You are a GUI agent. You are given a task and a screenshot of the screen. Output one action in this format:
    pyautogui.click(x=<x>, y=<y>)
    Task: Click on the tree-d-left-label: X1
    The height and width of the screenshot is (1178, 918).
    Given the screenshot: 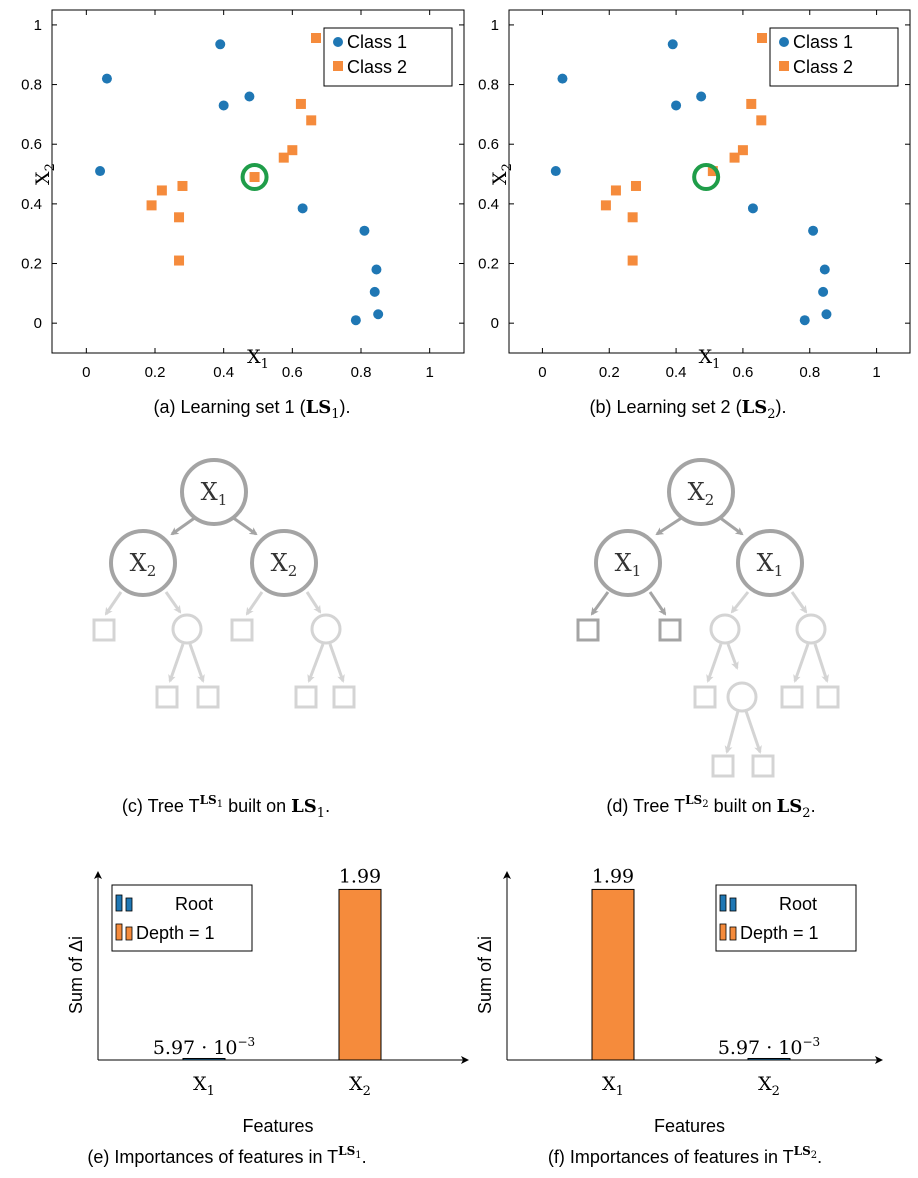 What is the action you would take?
    pyautogui.click(x=628, y=564)
    